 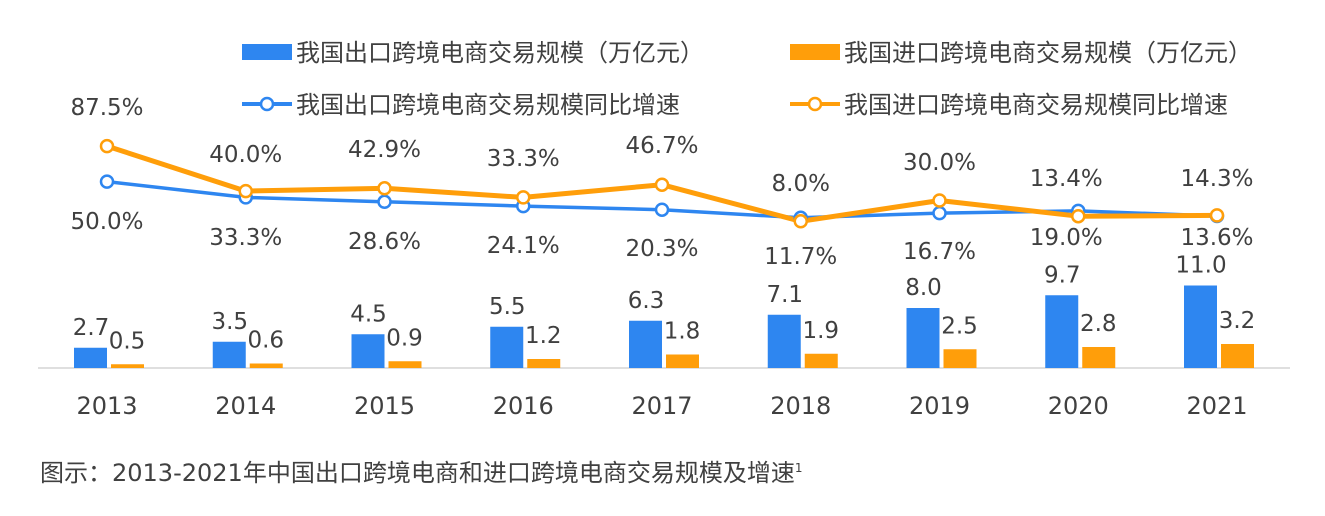 What do you see at coordinates (939, 163) in the screenshot?
I see `import-growth-label-2019: 30.0%` at bounding box center [939, 163].